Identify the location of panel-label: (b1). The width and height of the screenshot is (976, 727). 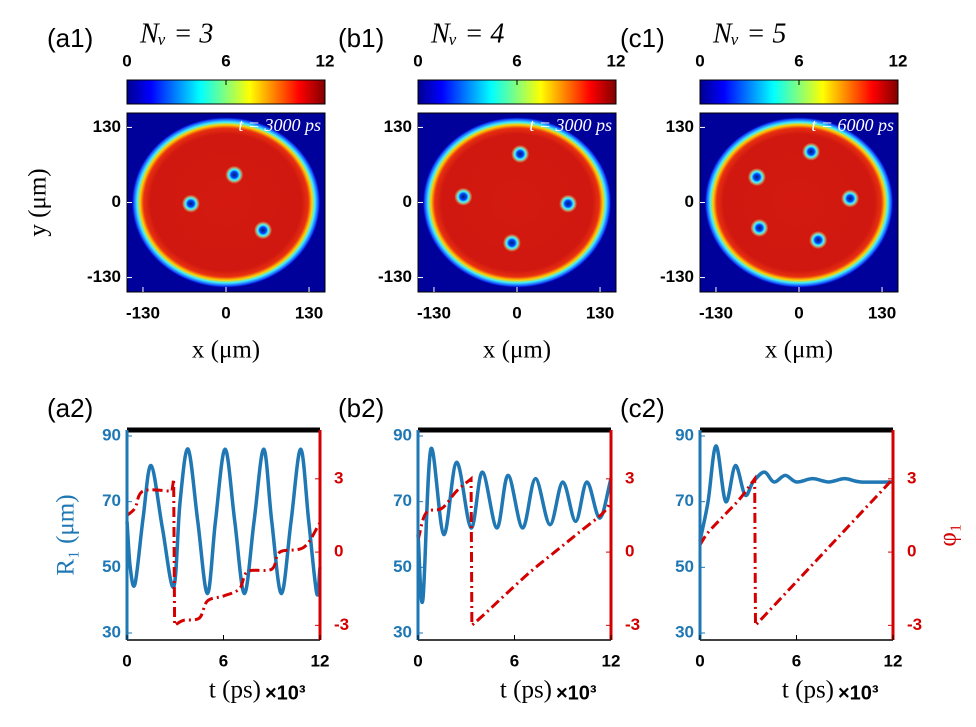
(361, 38).